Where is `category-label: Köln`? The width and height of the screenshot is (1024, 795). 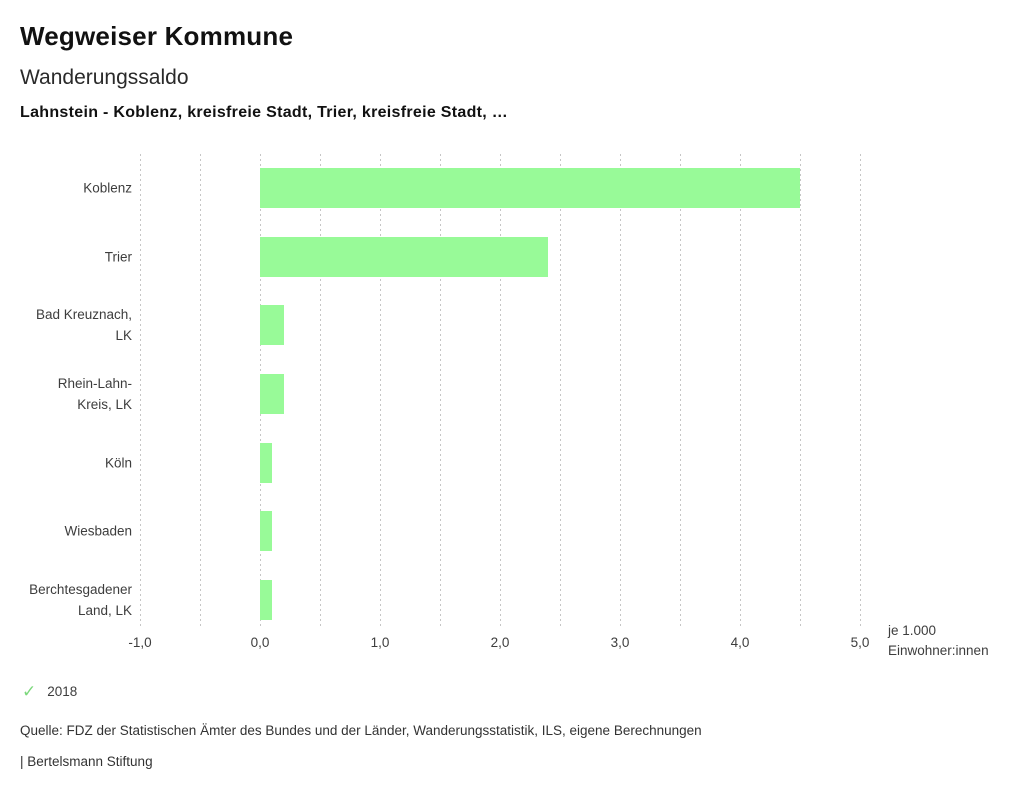 category-label: Köln is located at coordinates (118, 463).